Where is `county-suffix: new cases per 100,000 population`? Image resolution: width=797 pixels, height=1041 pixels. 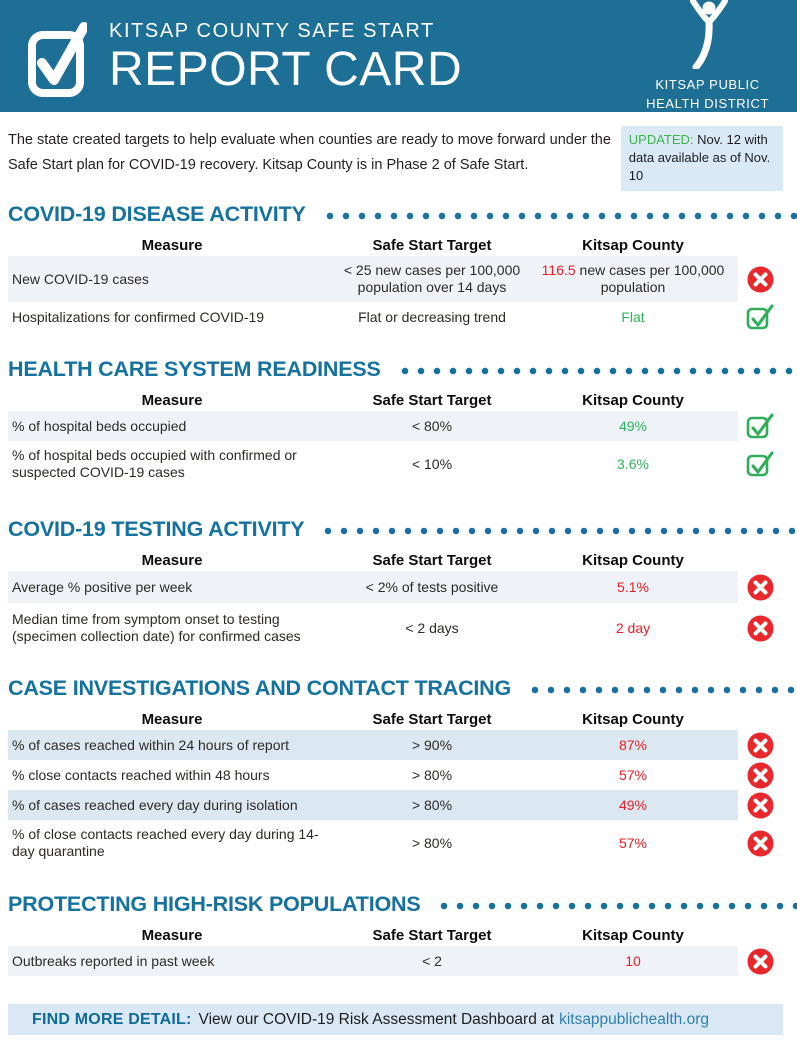 county-suffix: new cases per 100,000 population is located at coordinates (650, 278).